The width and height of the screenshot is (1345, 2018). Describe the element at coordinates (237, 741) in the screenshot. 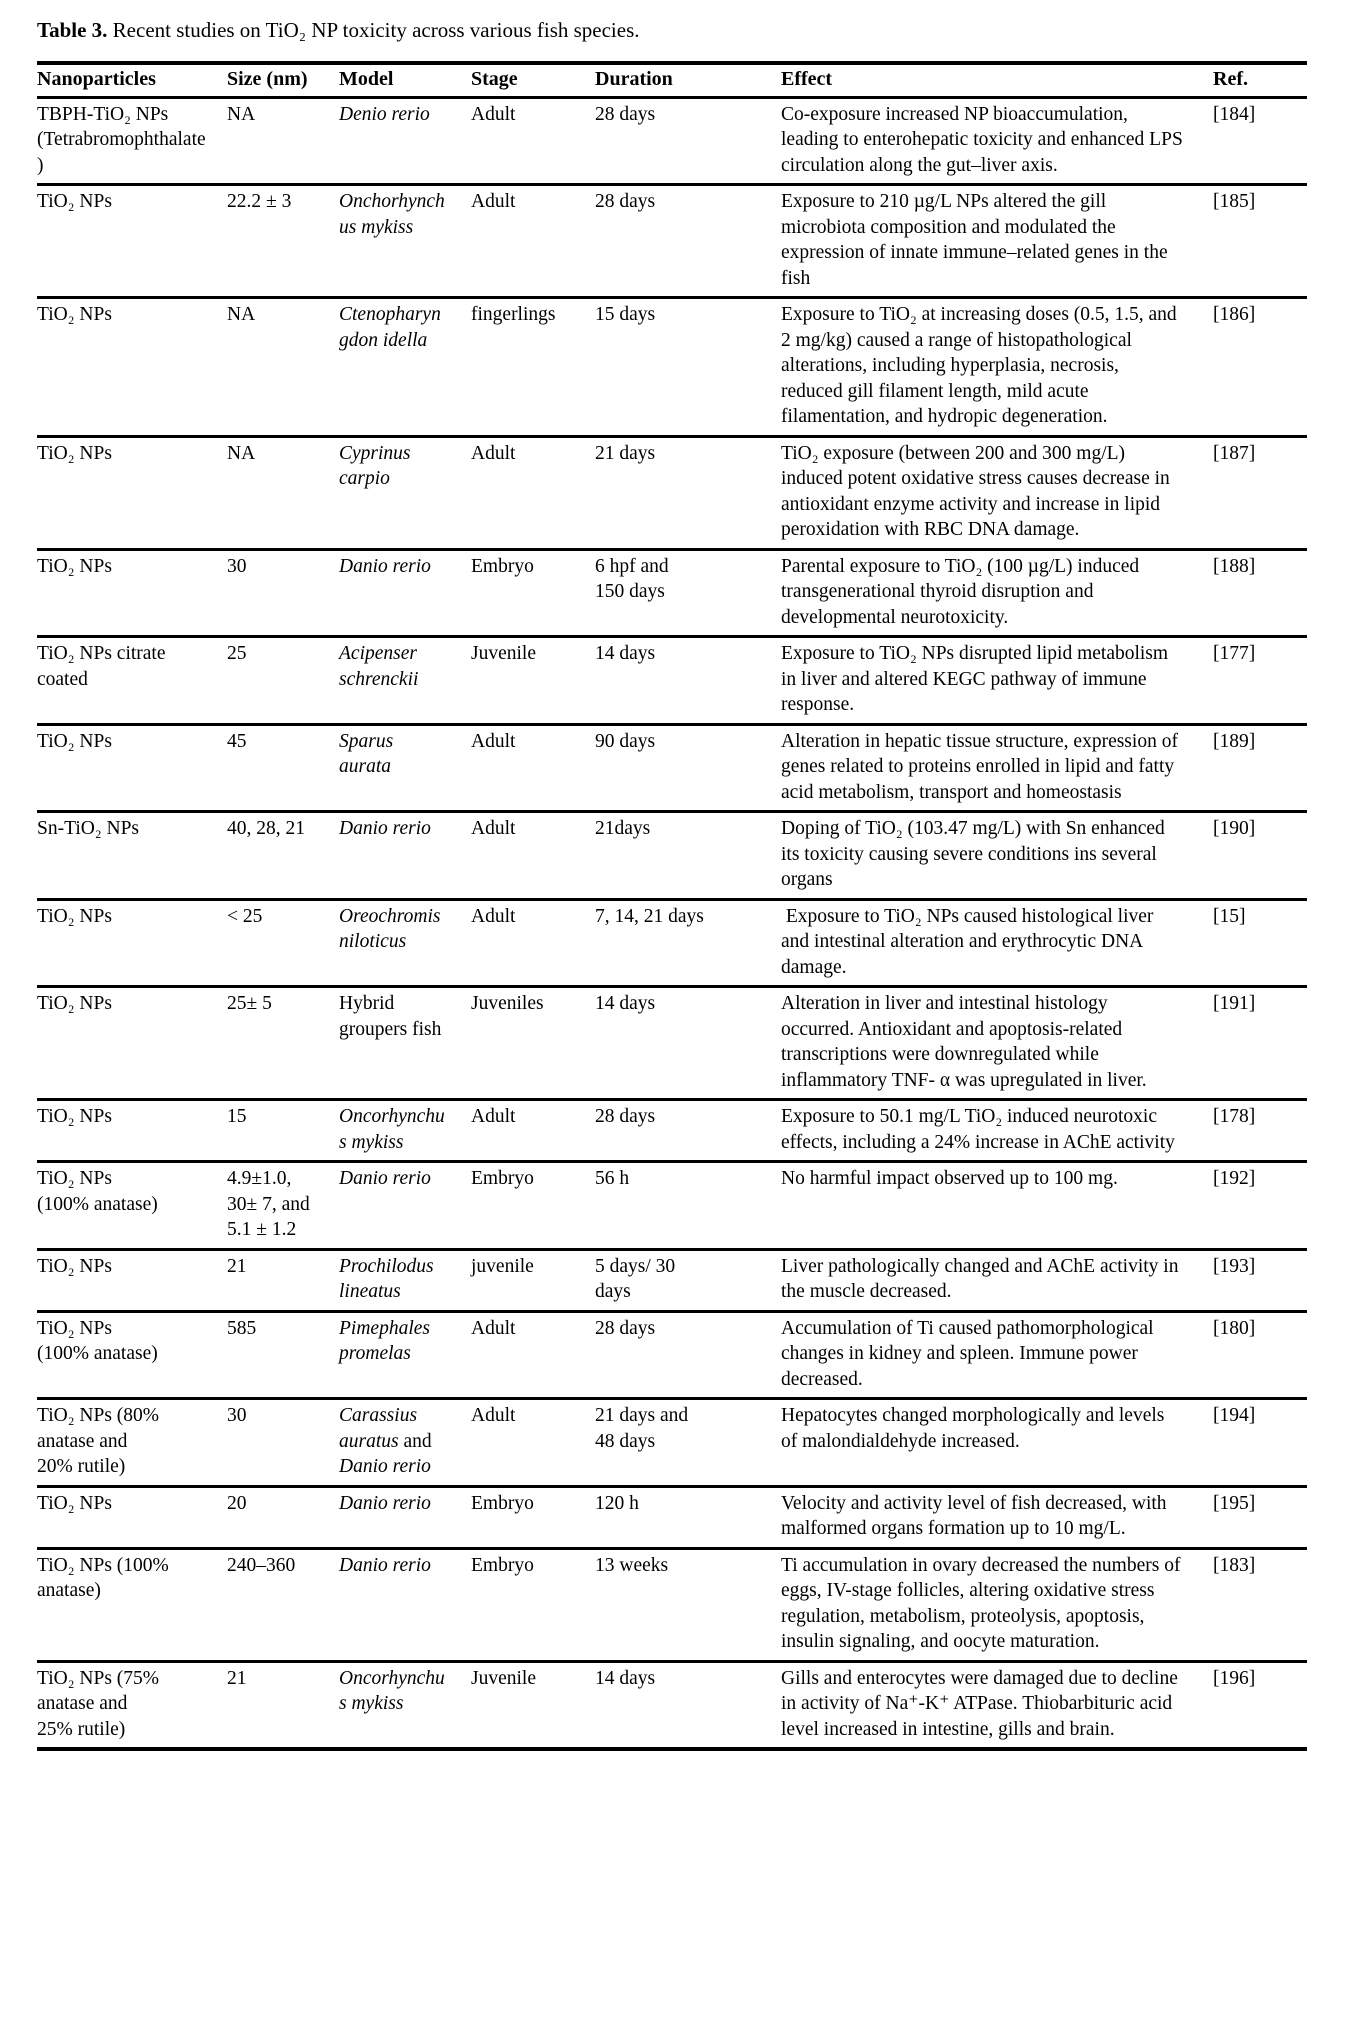

I see `cell-size: 45` at that location.